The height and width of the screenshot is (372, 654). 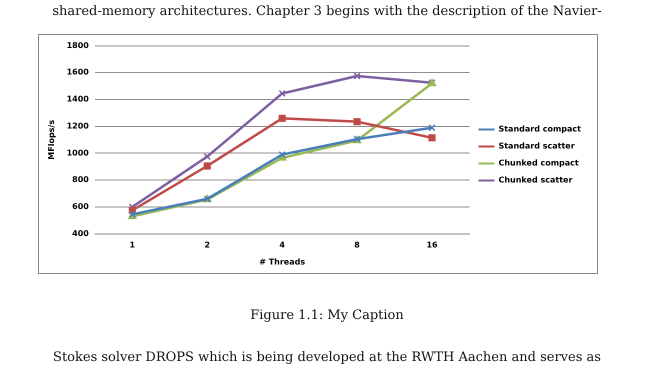 I want to click on x-tick-label: 8, so click(x=357, y=245).